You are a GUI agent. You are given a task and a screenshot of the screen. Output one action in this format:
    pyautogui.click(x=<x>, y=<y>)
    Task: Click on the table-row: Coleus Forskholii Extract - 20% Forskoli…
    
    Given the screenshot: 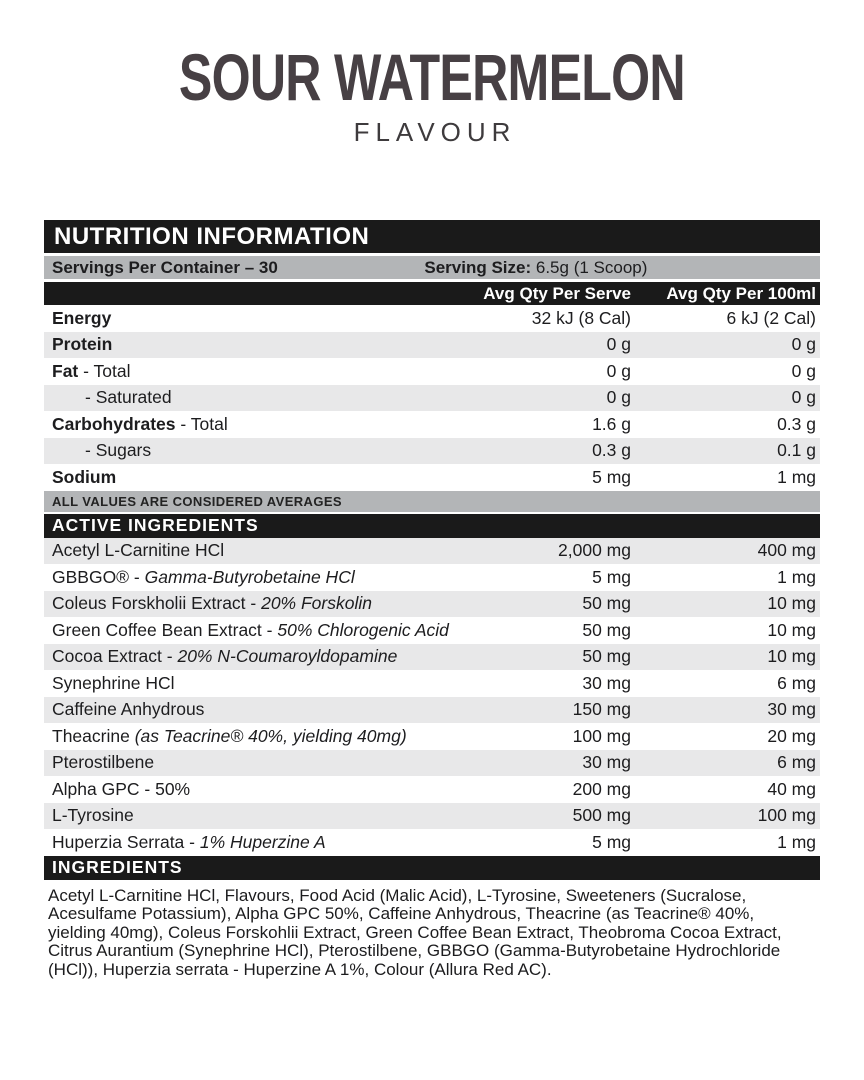 What is the action you would take?
    pyautogui.click(x=432, y=603)
    